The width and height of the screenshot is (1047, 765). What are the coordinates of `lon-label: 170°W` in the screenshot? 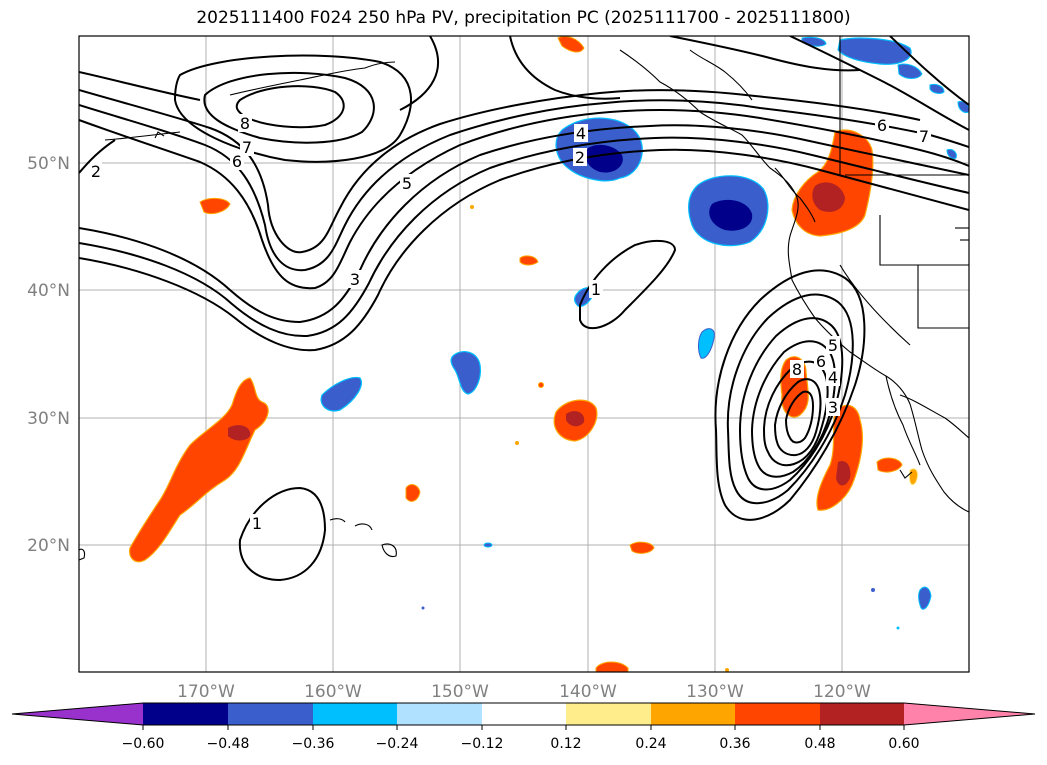 It's located at (206, 692).